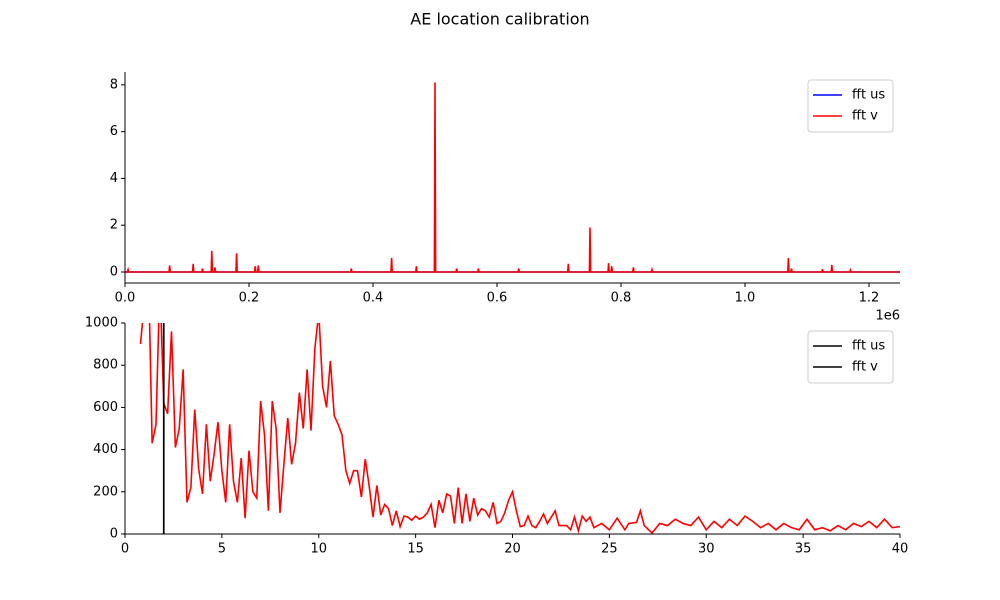 This screenshot has height=600, width=1000. Describe the element at coordinates (887, 316) in the screenshot. I see `x-offset-label: 1e6` at that location.